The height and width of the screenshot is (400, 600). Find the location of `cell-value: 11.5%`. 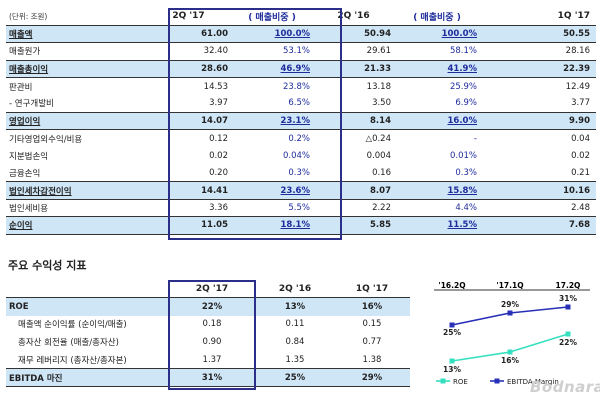

cell-value: 11.5% is located at coordinates (437, 225).